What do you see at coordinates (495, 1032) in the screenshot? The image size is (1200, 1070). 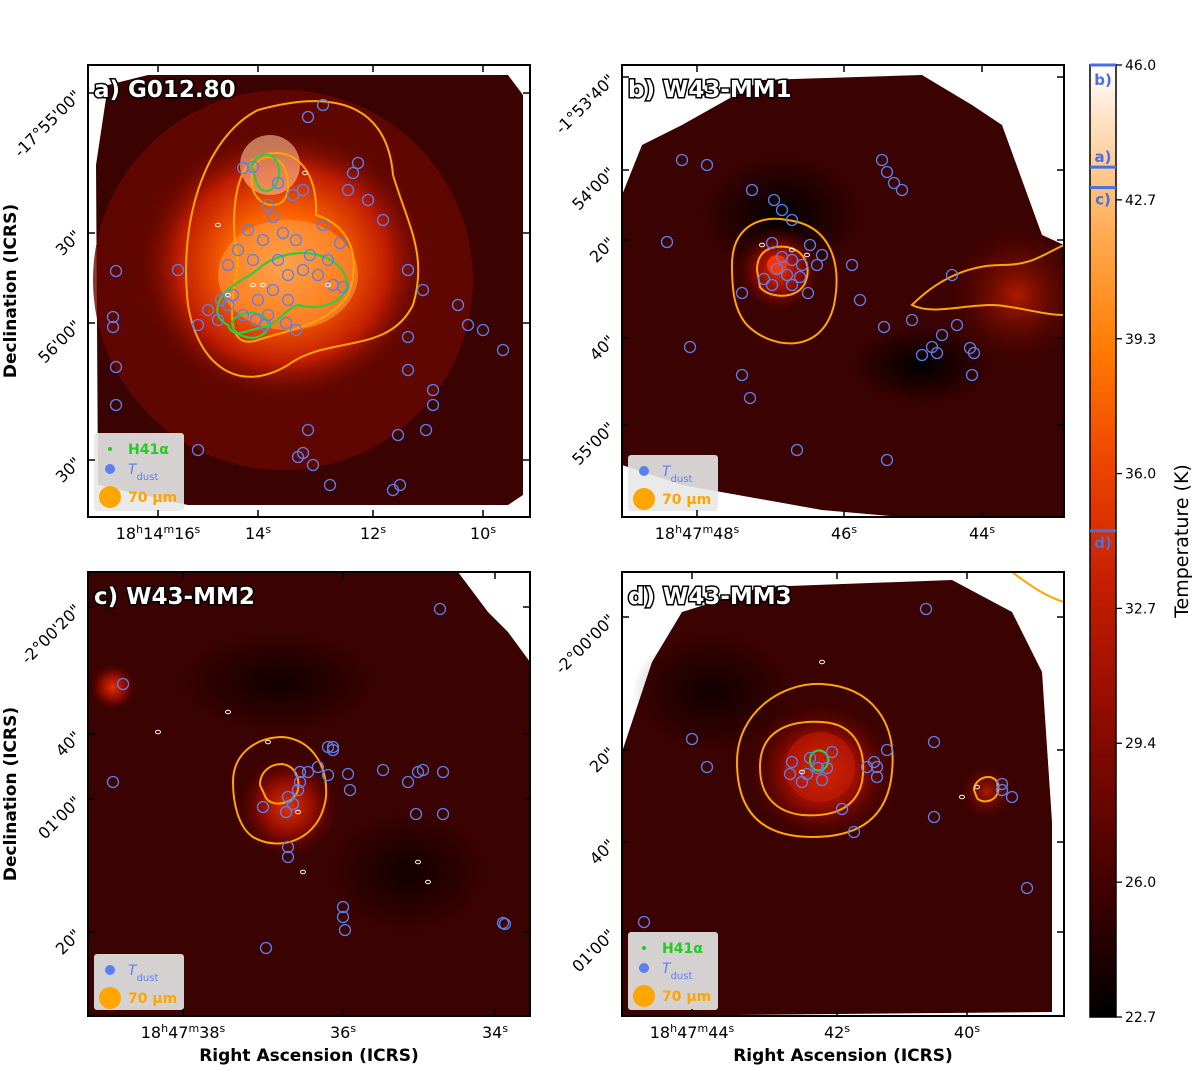 I see `x-tick-label: 34s` at bounding box center [495, 1032].